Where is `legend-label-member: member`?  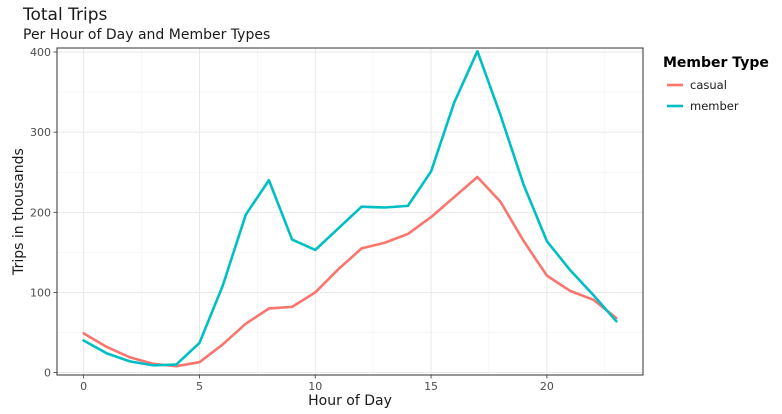
legend-label-member: member is located at coordinates (714, 106).